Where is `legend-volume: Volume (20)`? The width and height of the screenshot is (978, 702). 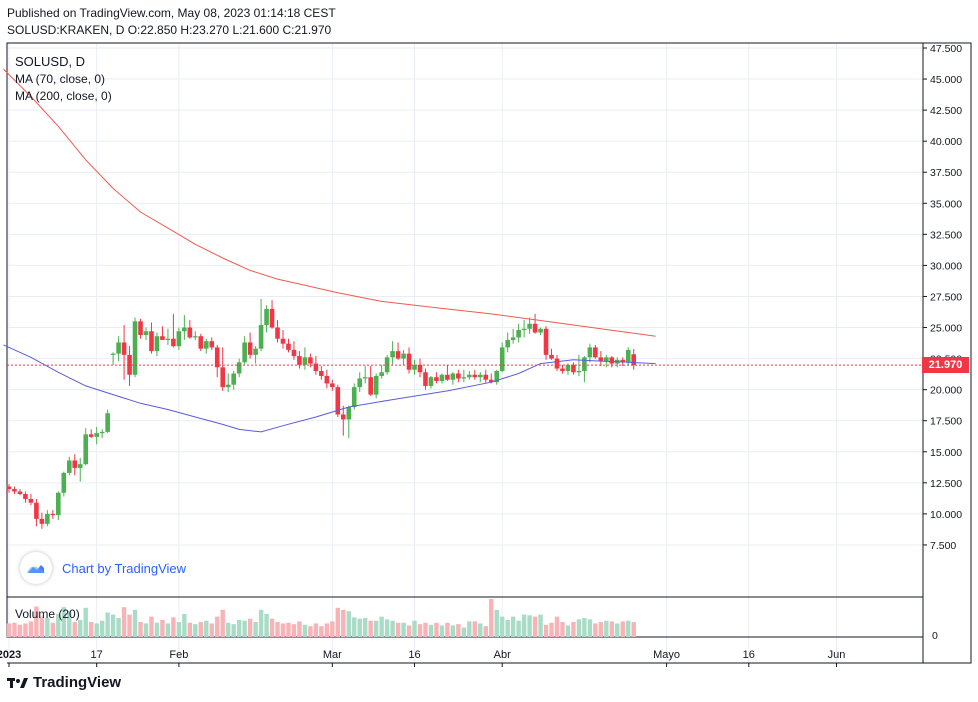
legend-volume: Volume (20) is located at coordinates (47, 614).